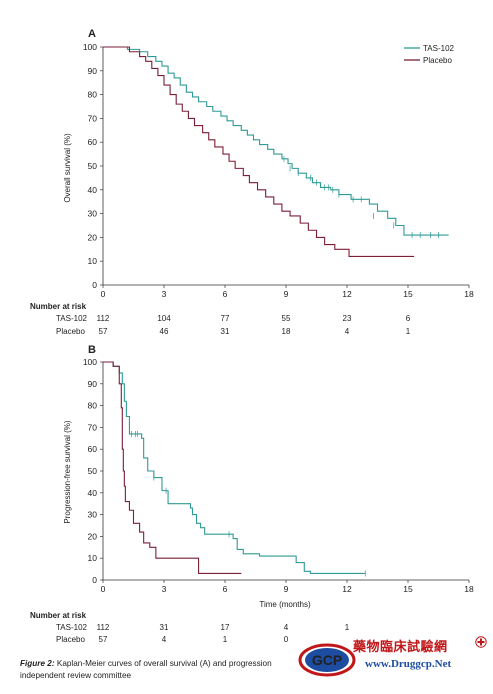  I want to click on panel-a-risk-value: 57, so click(103, 331).